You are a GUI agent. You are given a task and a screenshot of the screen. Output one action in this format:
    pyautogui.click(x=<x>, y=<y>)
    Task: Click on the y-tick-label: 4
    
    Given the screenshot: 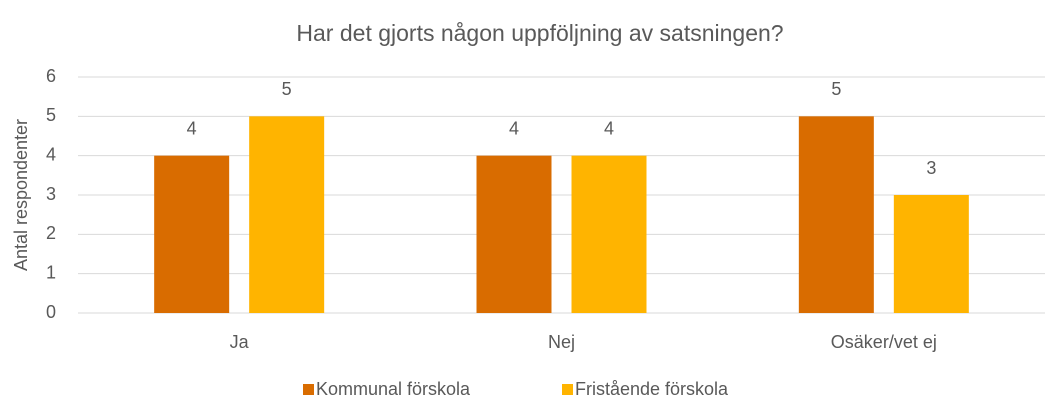 What is the action you would take?
    pyautogui.click(x=51, y=154)
    